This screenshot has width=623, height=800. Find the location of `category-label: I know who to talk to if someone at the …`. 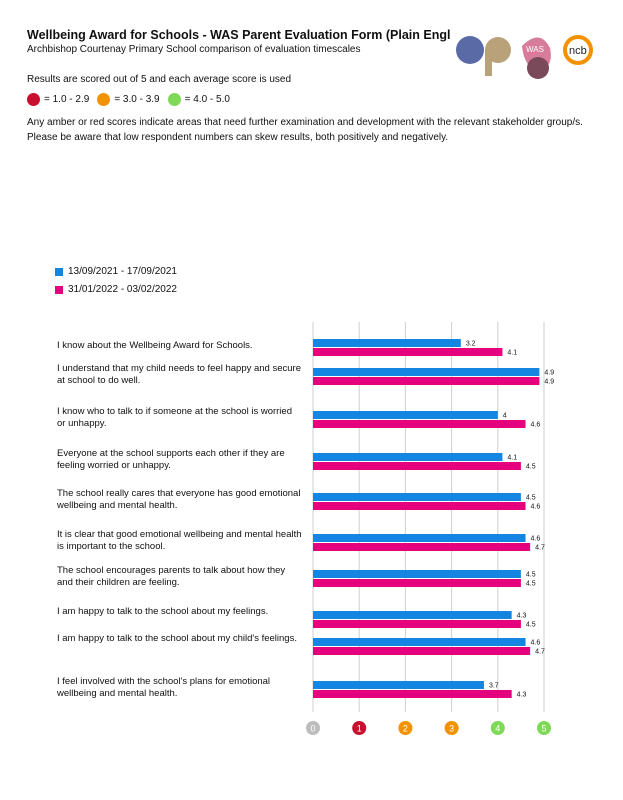

category-label: I know who to talk to if someone at the … is located at coordinates (174, 417).